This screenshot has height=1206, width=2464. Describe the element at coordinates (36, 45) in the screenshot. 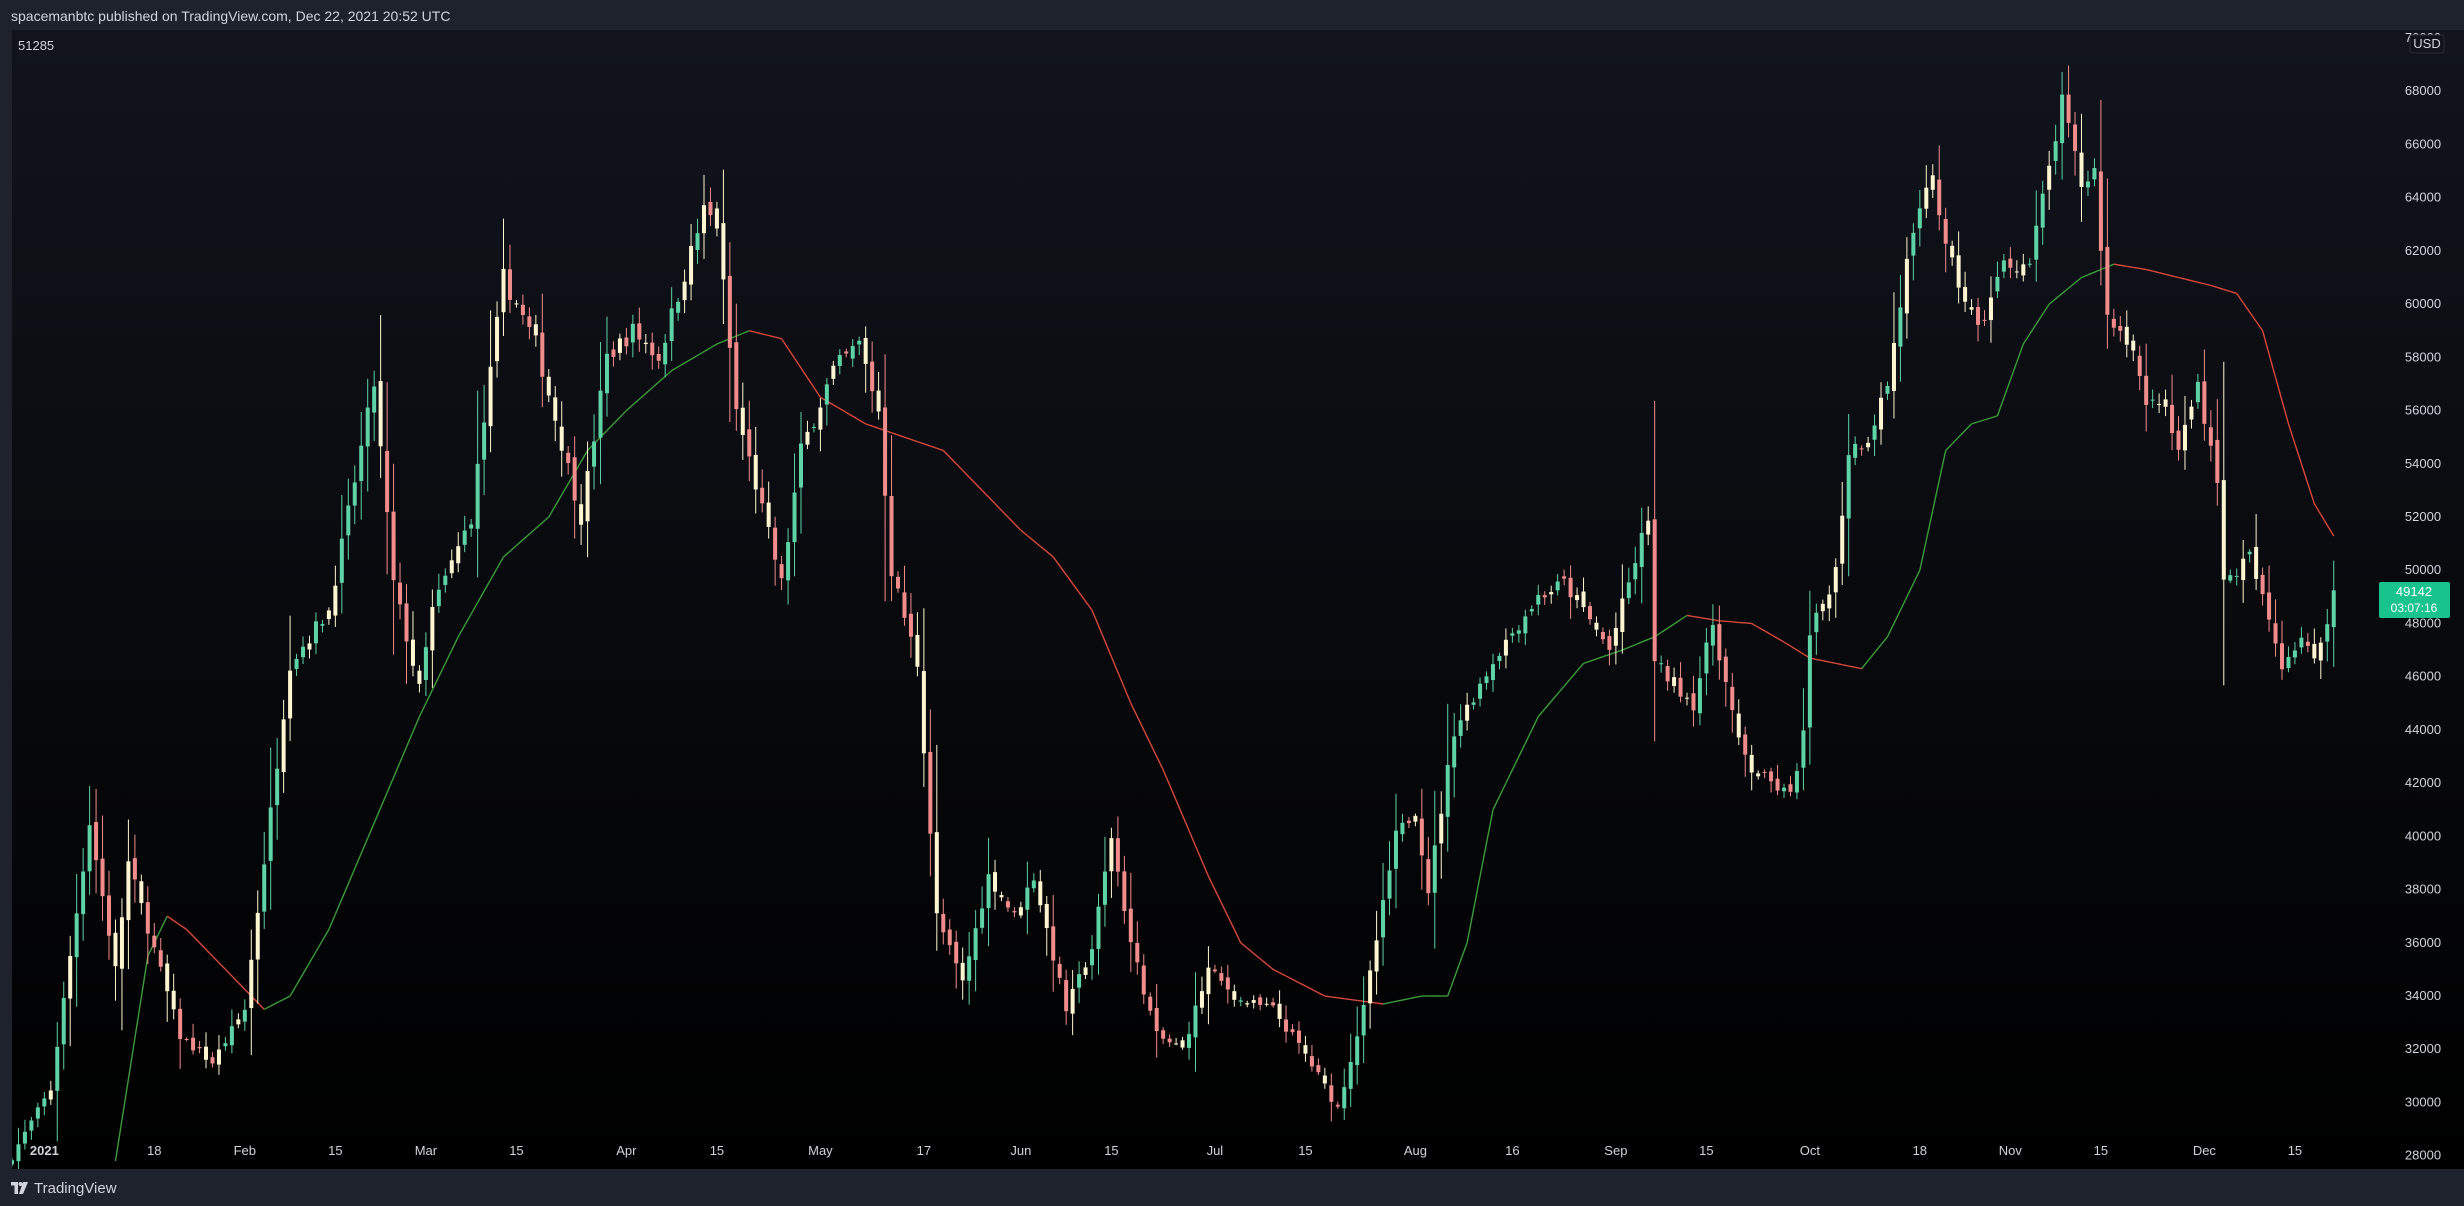

I see `indicator-value-label: 51285` at that location.